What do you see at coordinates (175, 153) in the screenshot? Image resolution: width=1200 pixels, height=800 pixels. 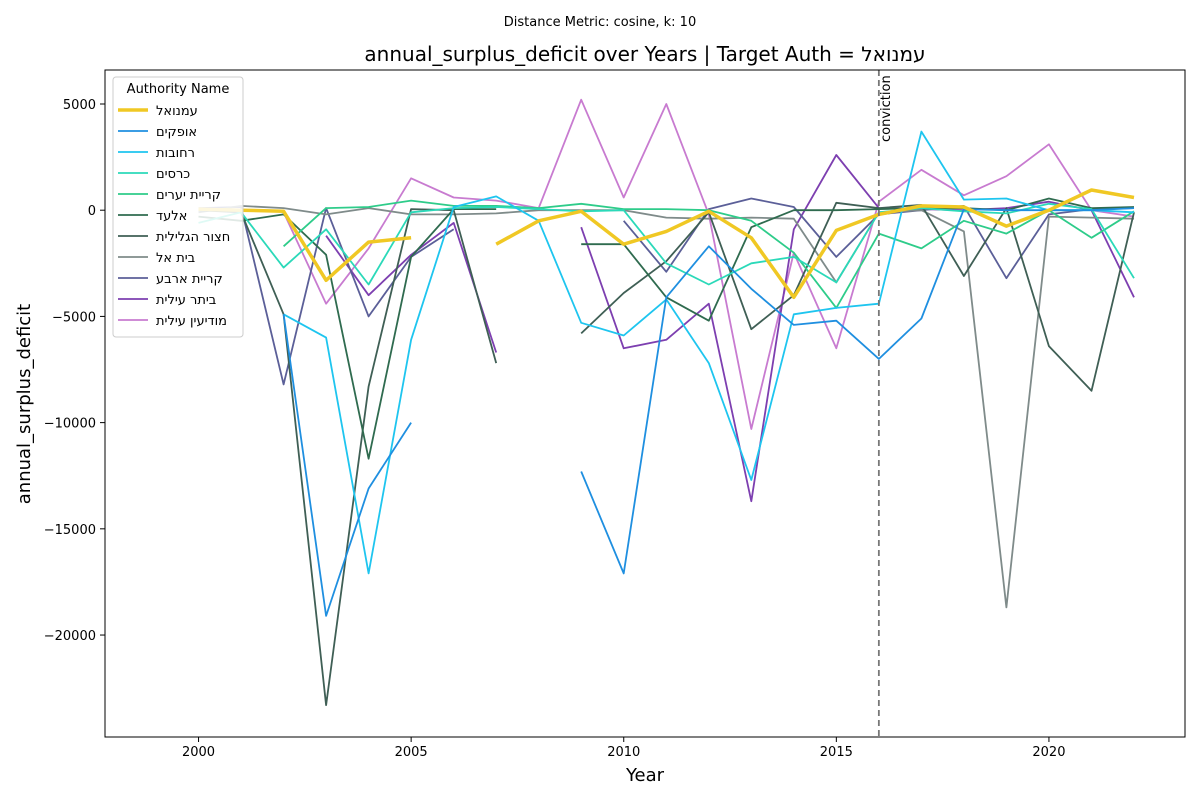 I see `legend-label-2: רחובות` at bounding box center [175, 153].